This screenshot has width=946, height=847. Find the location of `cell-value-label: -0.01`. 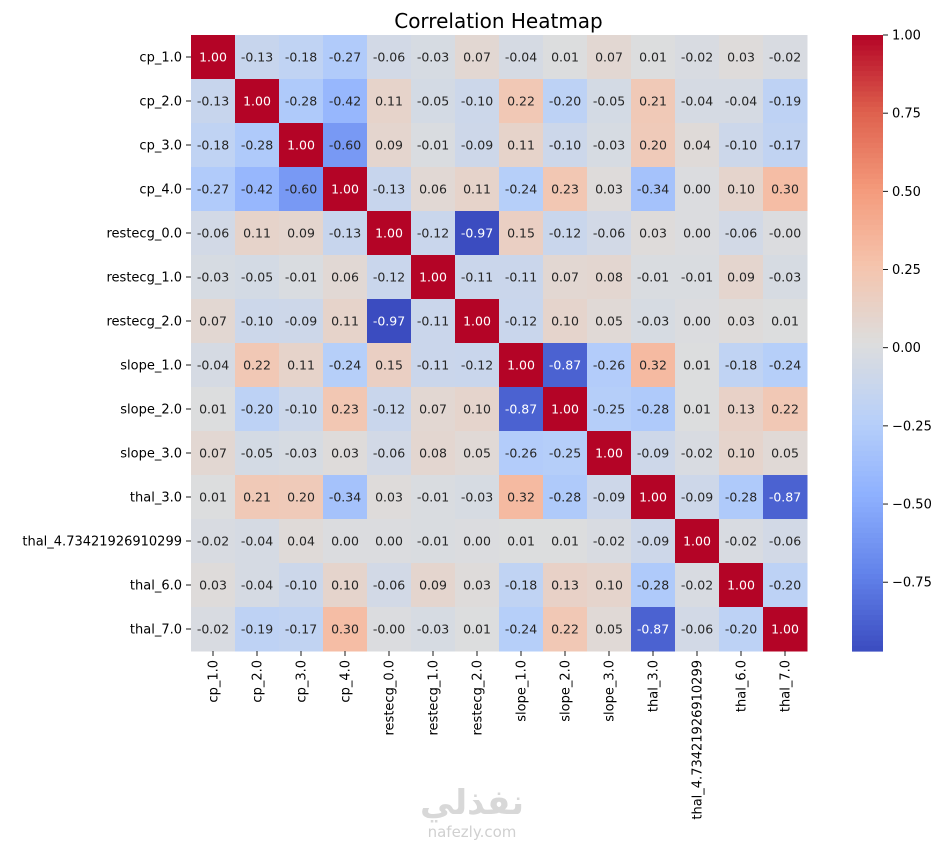

cell-value-label: -0.01 is located at coordinates (433, 145).